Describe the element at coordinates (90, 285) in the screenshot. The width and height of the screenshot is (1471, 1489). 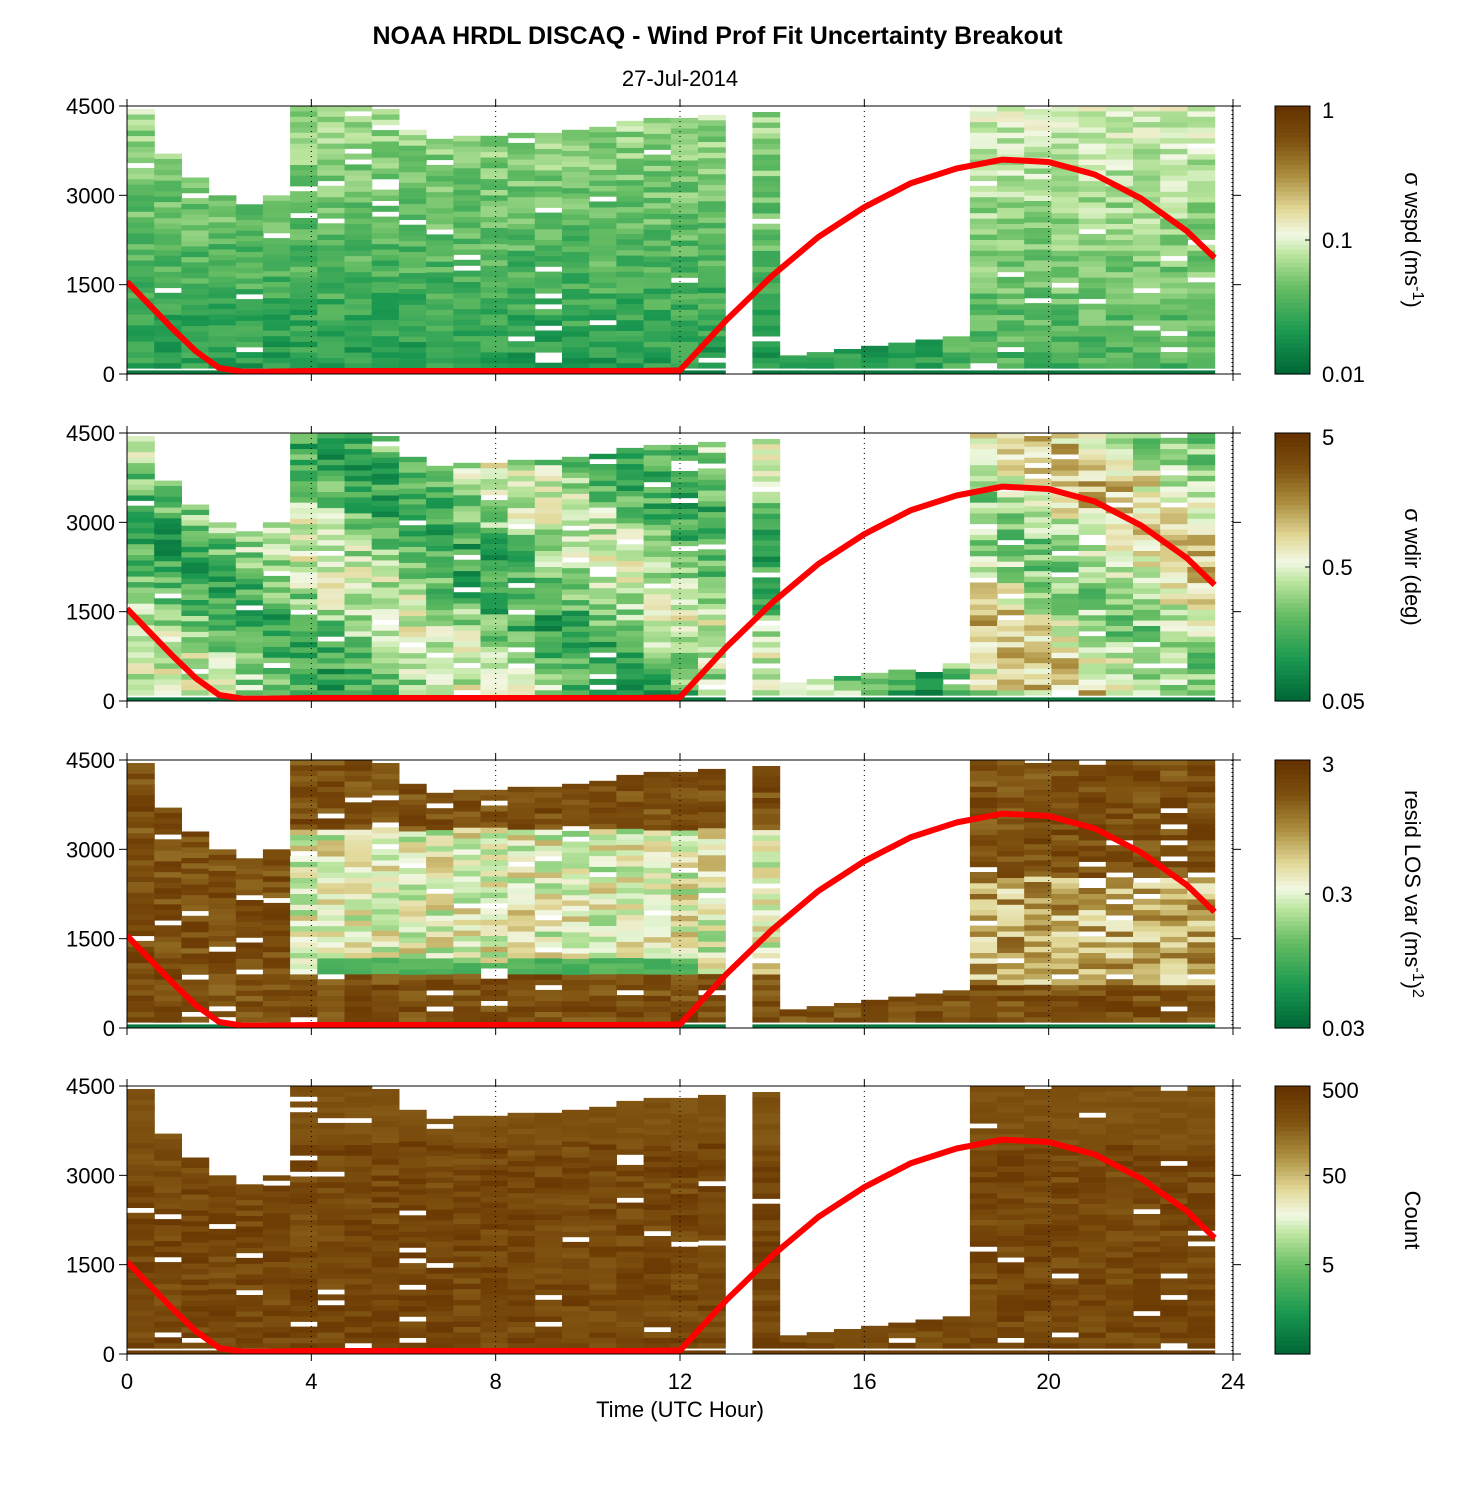
I see `y-tick-label: 1500` at that location.